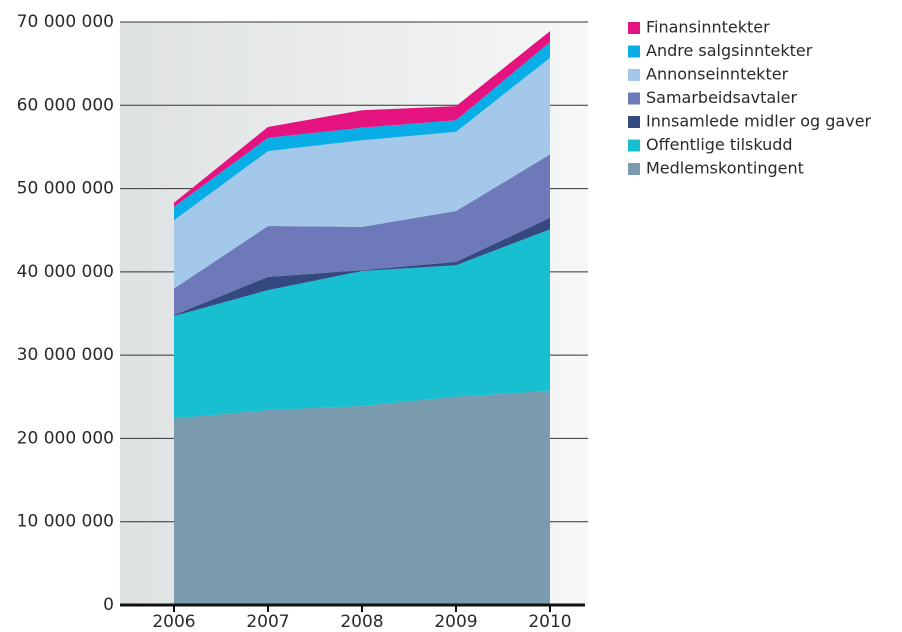 The width and height of the screenshot is (902, 632). I want to click on x-tick-label: 2008, so click(361, 622).